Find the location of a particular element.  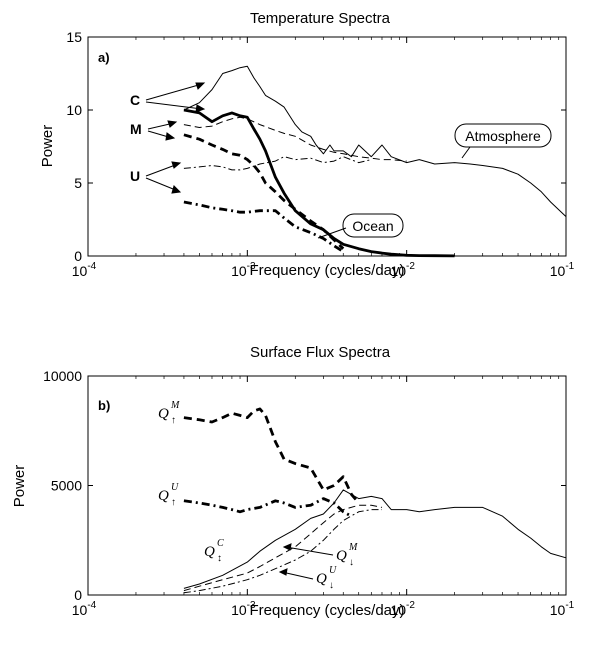

series-line-thick-solid is located at coordinates (319, 183).